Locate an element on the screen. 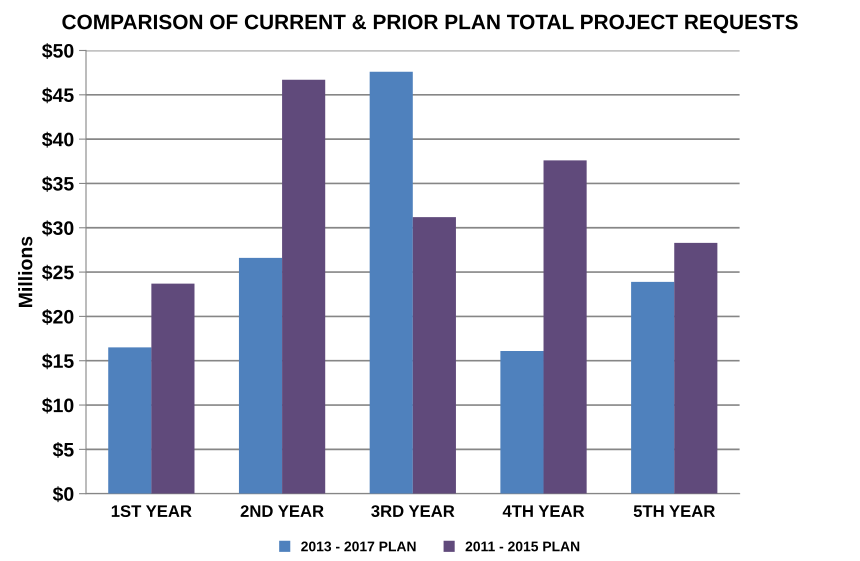 Image resolution: width=860 pixels, height=561 pixels. y-tick-label: $25 is located at coordinates (58, 272).